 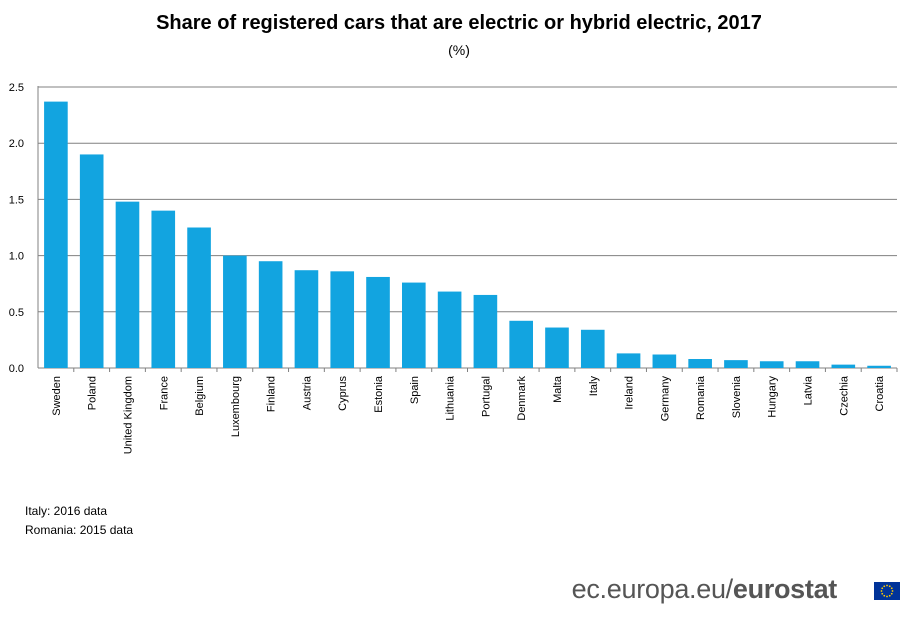 I want to click on x-tick-label: Denmark, so click(x=522, y=398).